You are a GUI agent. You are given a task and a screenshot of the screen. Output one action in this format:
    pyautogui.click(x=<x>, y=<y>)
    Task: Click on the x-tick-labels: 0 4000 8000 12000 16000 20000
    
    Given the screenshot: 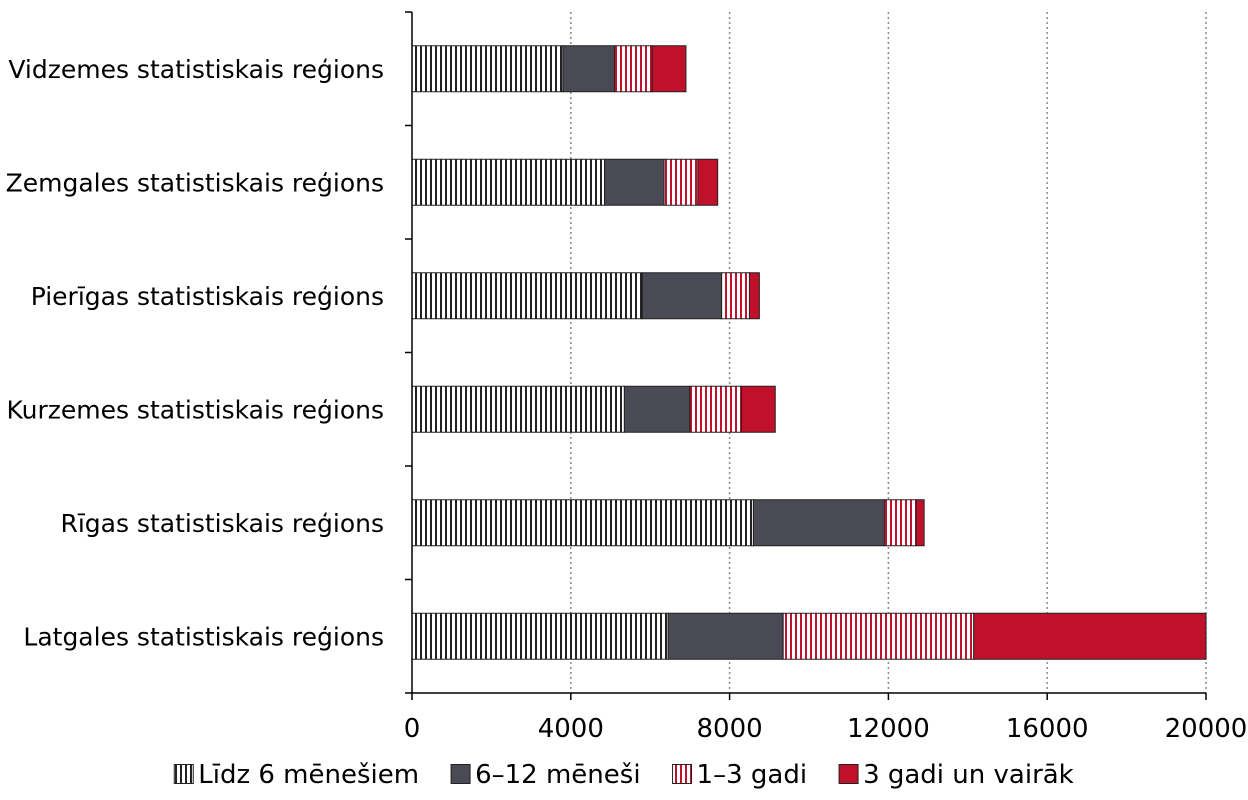 What is the action you would take?
    pyautogui.click(x=826, y=729)
    